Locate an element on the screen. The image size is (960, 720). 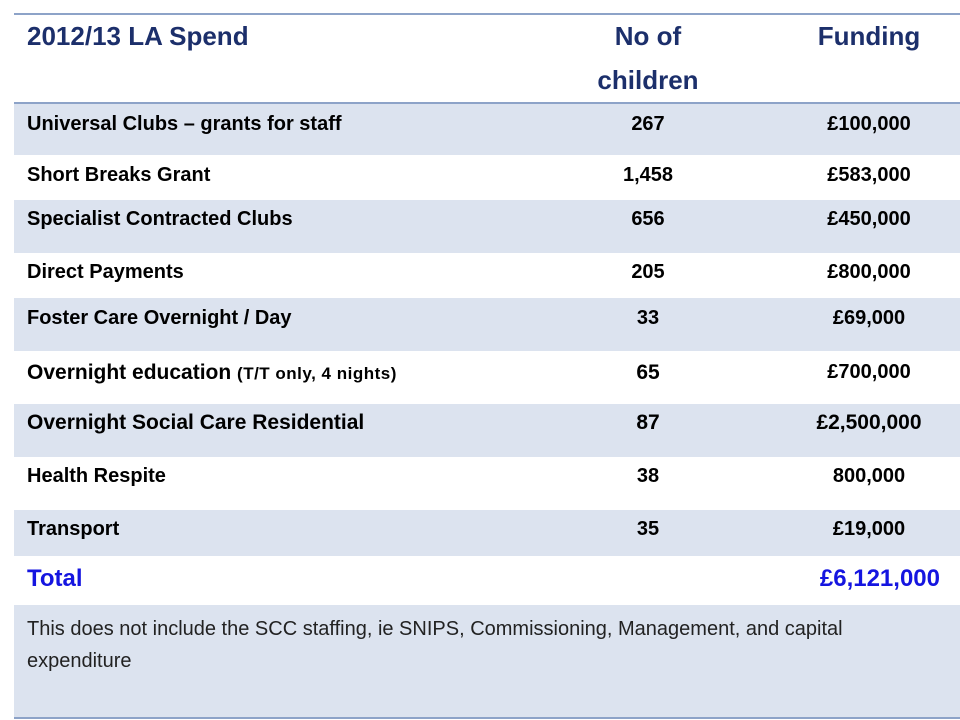
row-funding: £100,000 is located at coordinates (869, 124).